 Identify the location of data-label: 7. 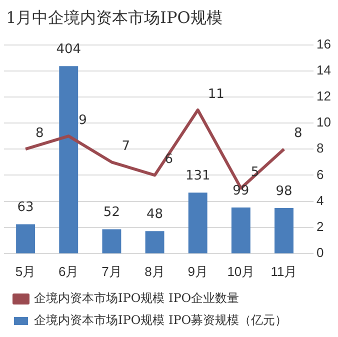
(126, 146).